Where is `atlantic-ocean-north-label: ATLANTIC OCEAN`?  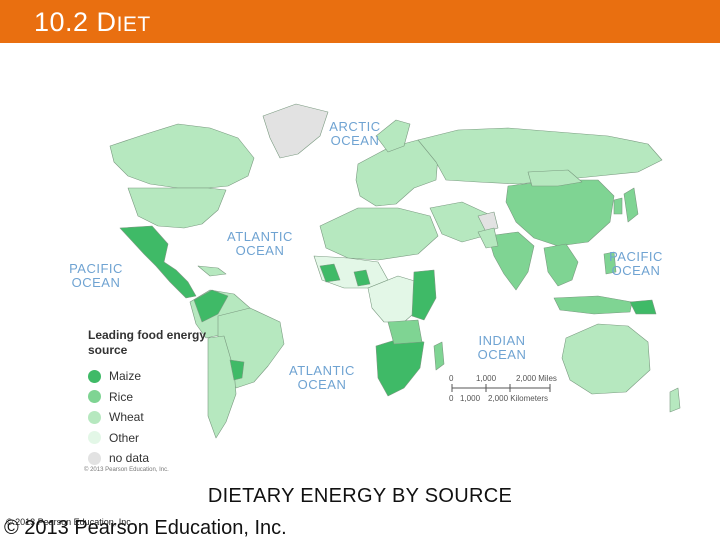
atlantic-ocean-north-label: ATLANTIC OCEAN is located at coordinates (260, 243).